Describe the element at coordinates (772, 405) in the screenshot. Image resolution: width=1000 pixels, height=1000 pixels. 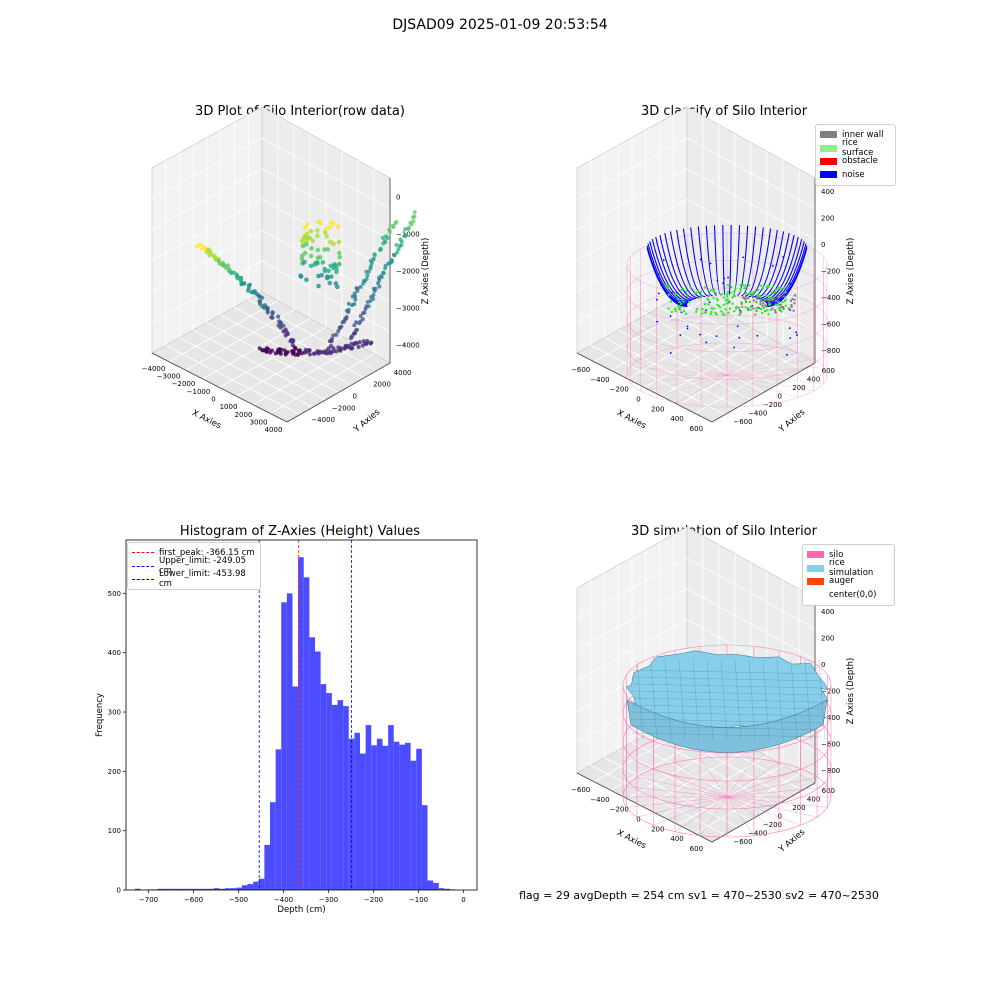
I see `y-tick-label: −200` at that location.